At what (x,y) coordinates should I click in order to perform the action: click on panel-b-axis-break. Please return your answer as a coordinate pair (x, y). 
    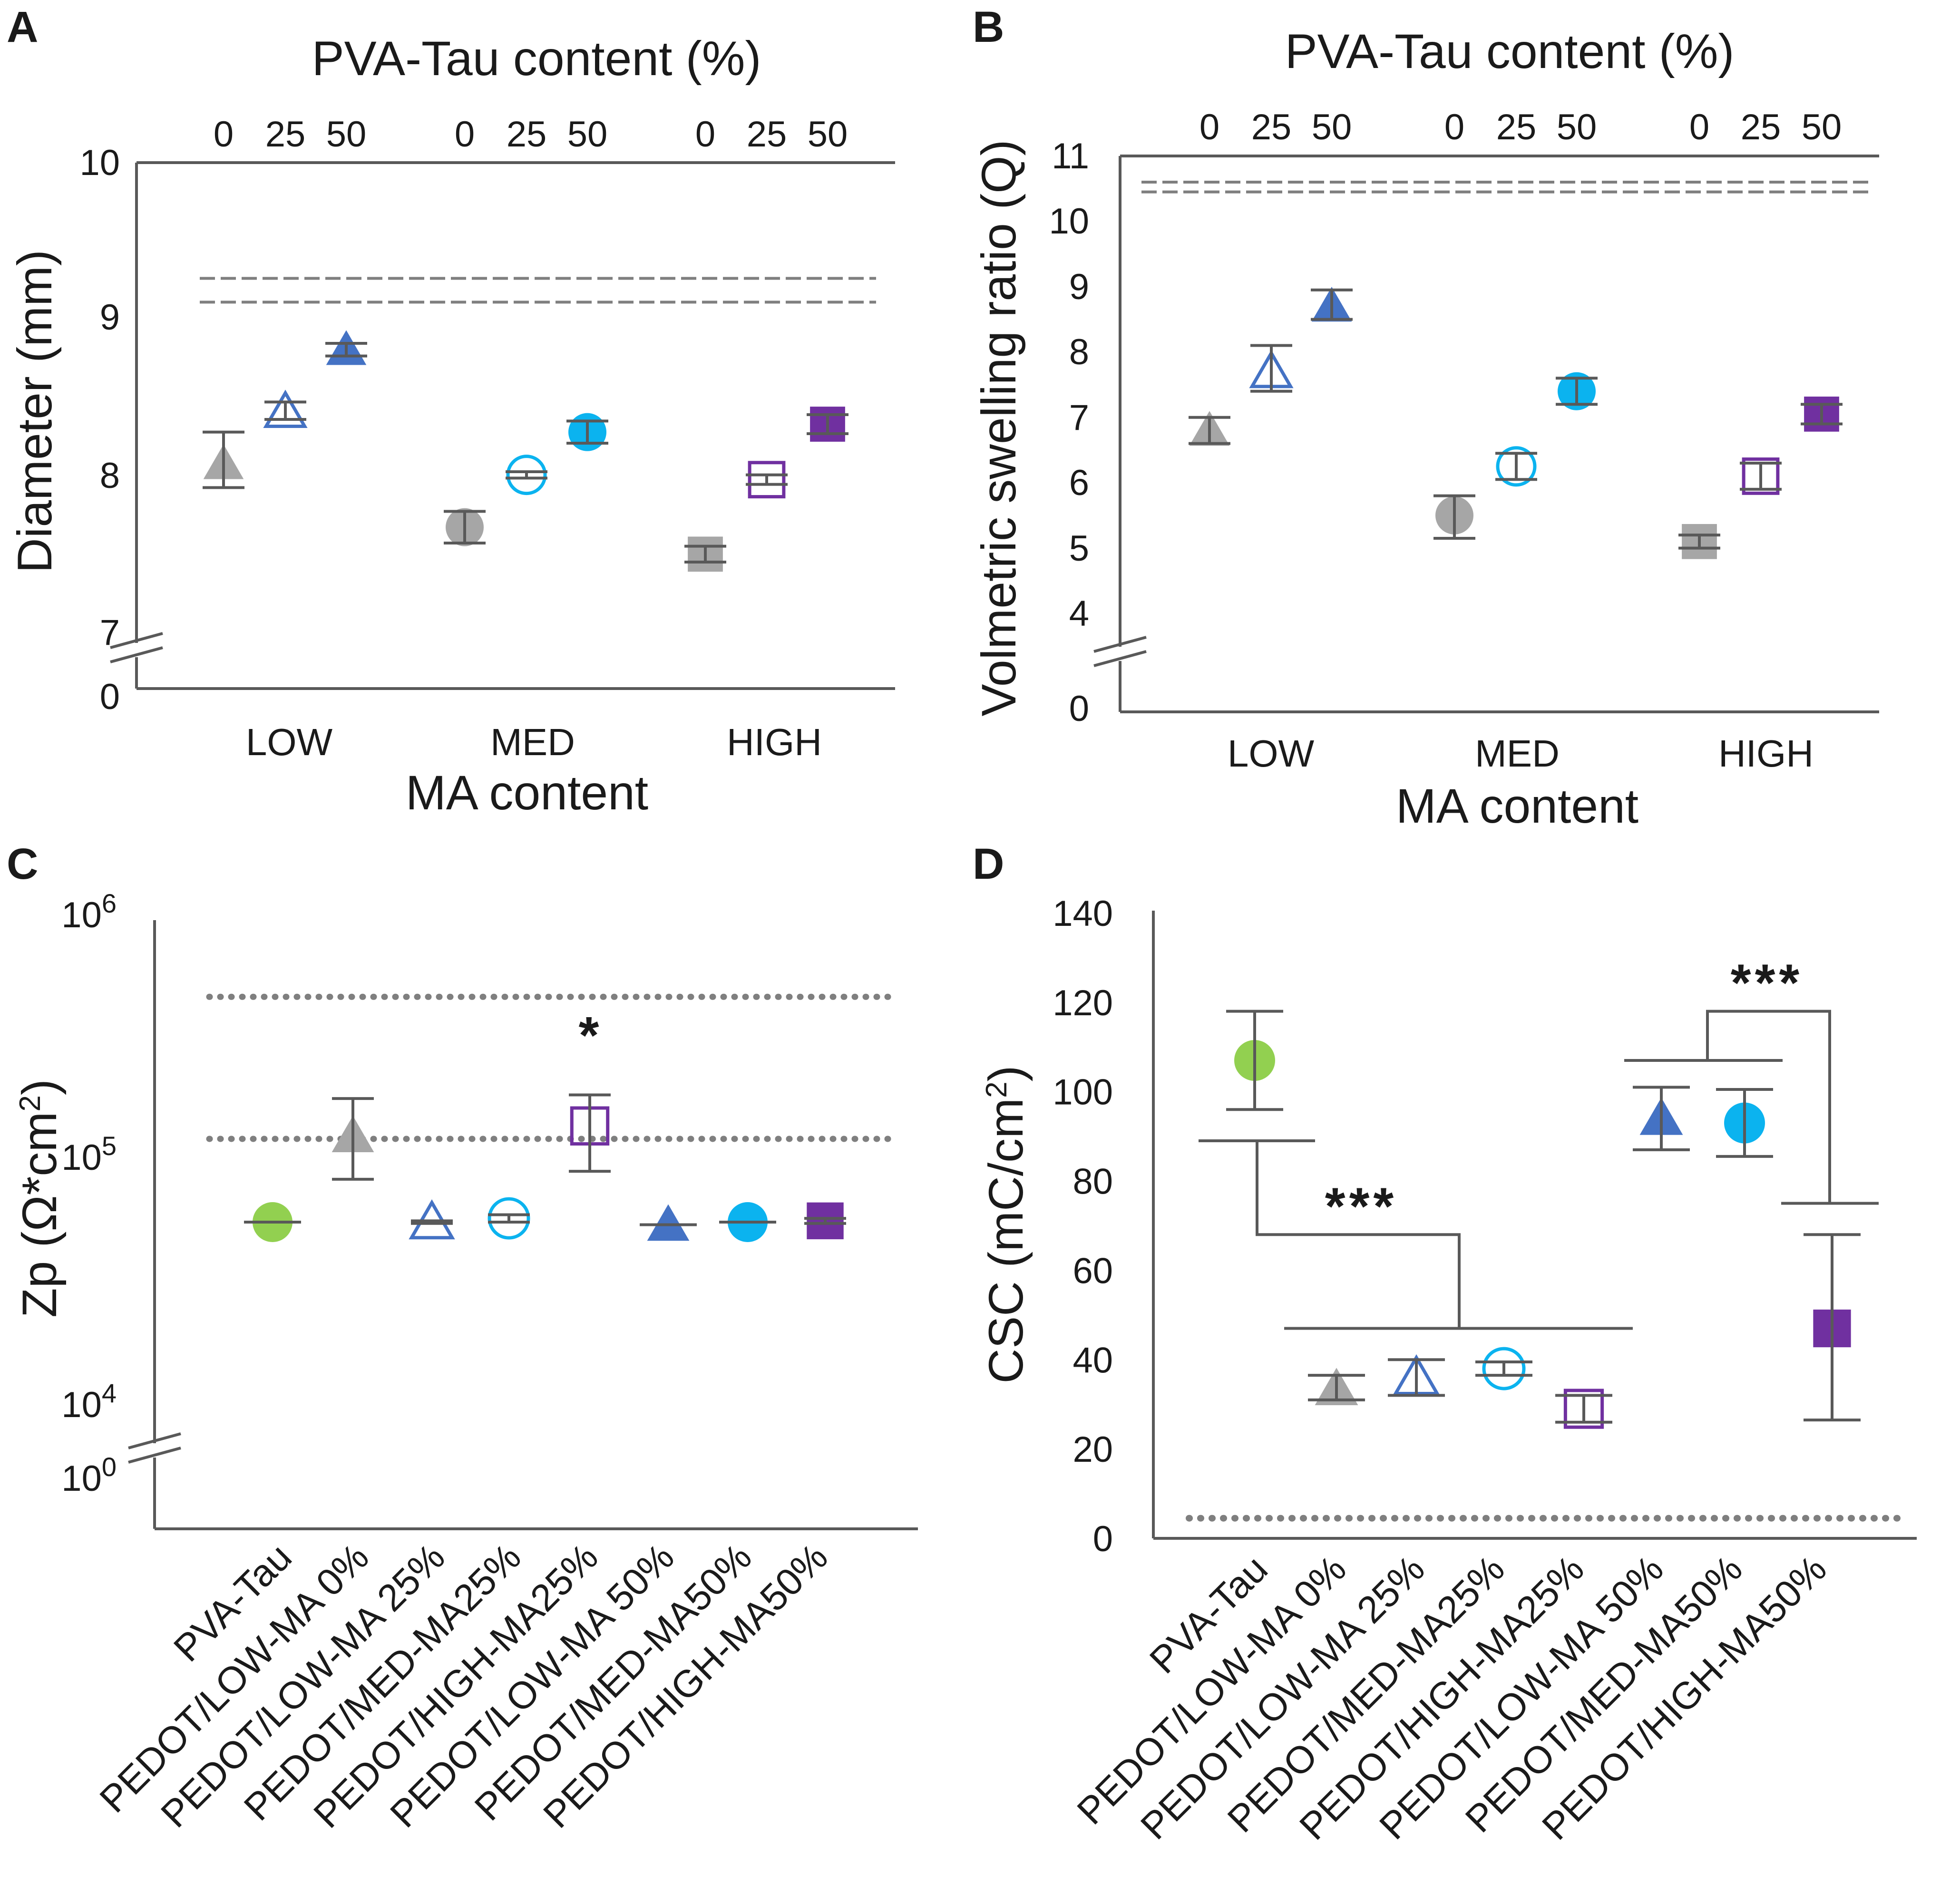
    Looking at the image, I should click on (1120, 651).